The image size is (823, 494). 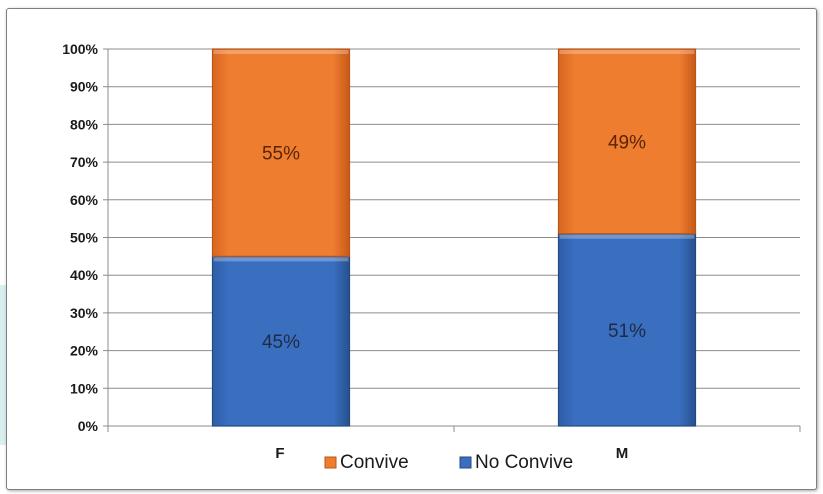 What do you see at coordinates (84, 124) in the screenshot?
I see `y-tick-label: 80%` at bounding box center [84, 124].